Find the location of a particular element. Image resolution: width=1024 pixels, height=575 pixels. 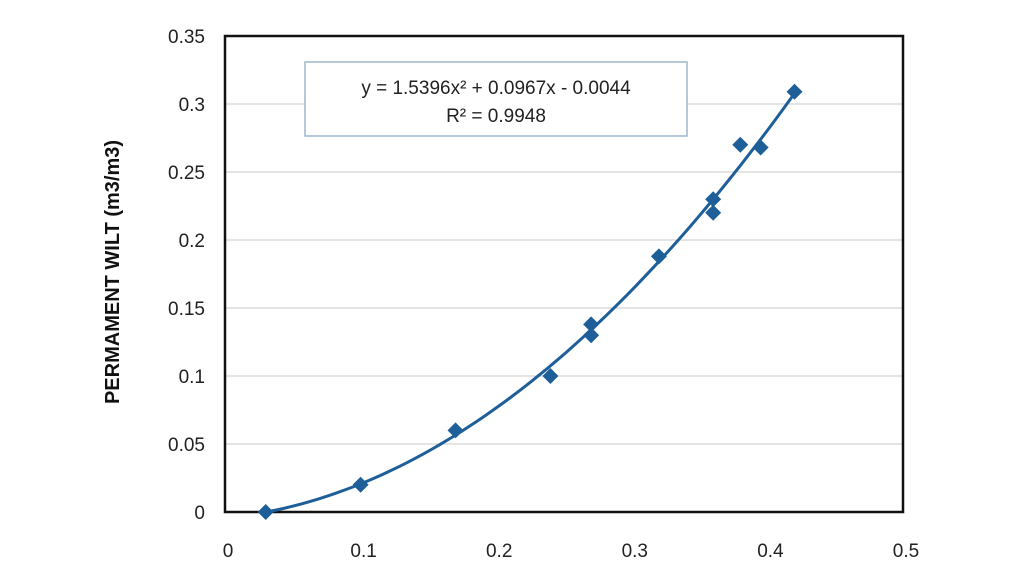

y-tick-label: 0.25 is located at coordinates (186, 173).